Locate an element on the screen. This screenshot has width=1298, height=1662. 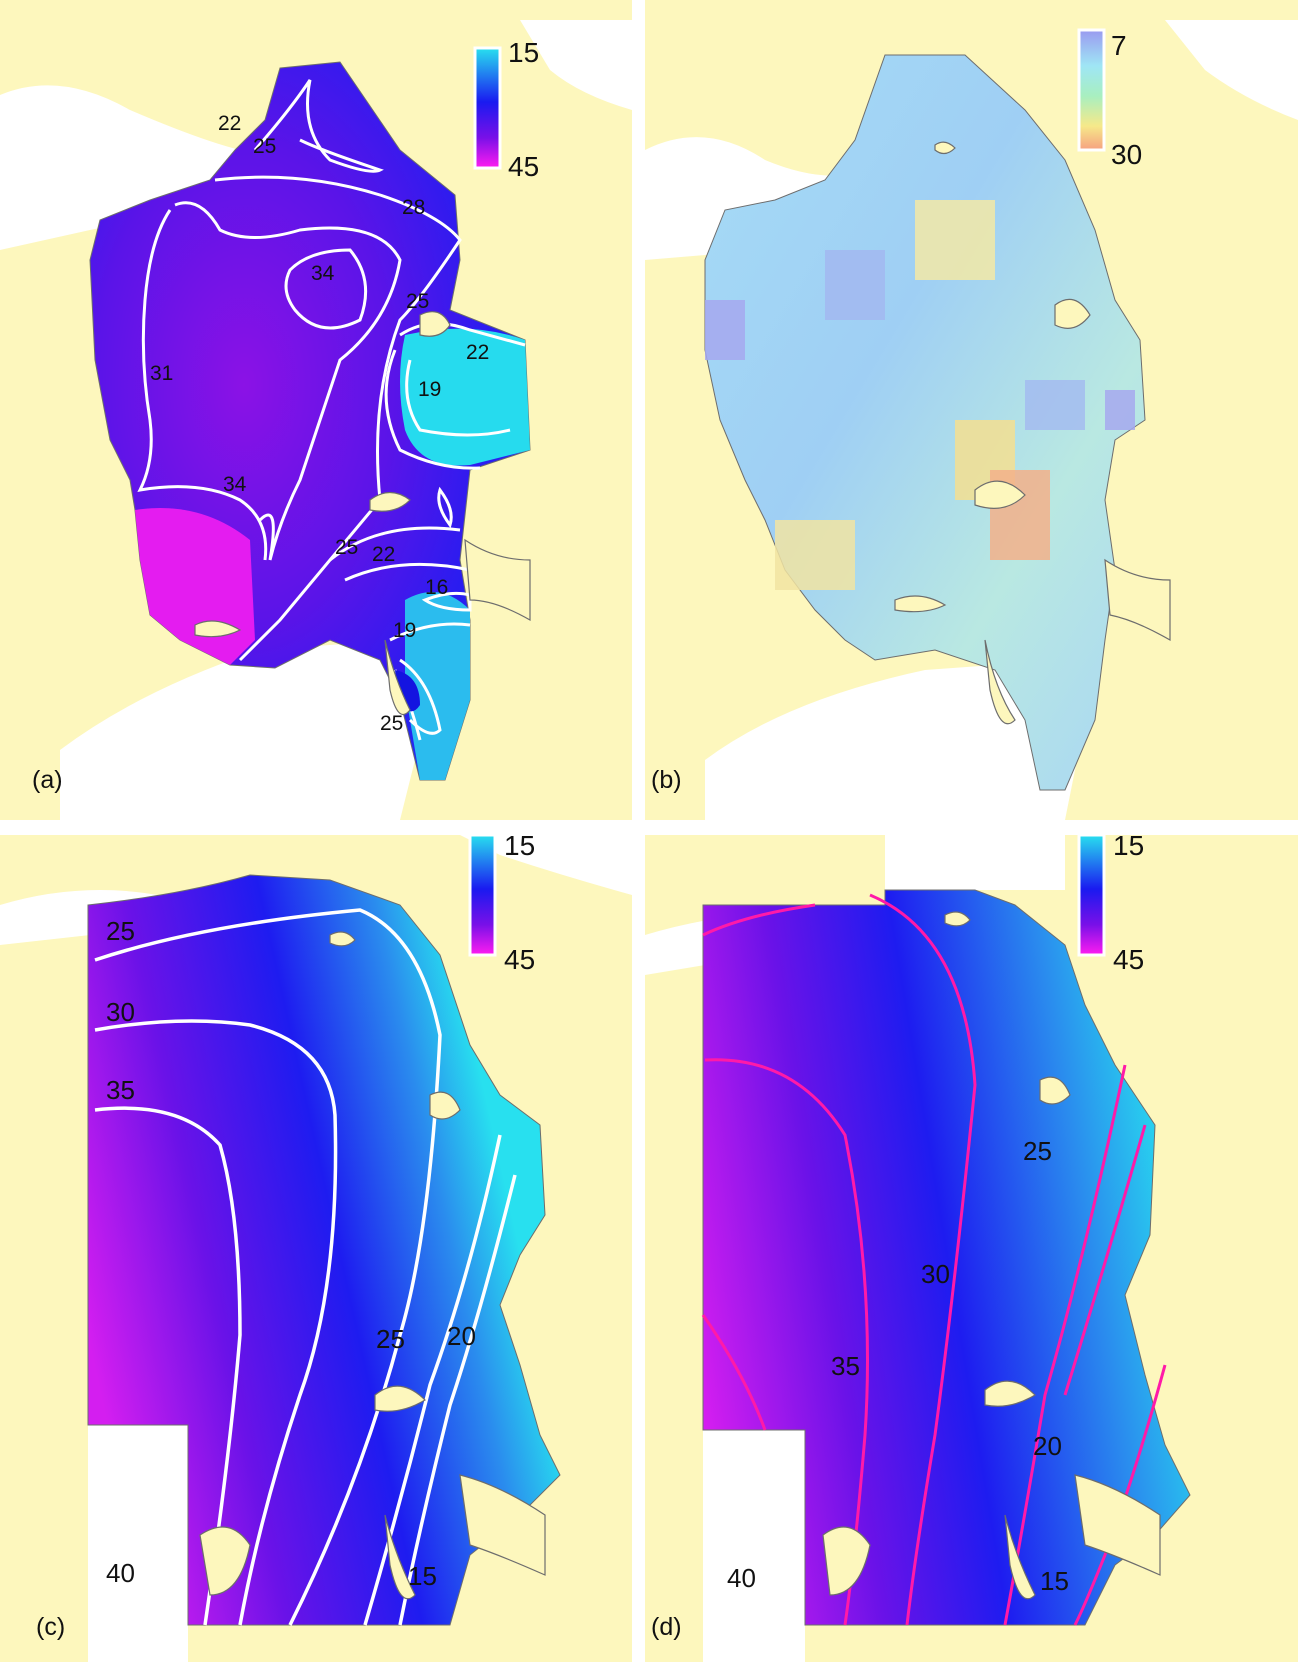
contour-lines is located at coordinates (305, 1267).